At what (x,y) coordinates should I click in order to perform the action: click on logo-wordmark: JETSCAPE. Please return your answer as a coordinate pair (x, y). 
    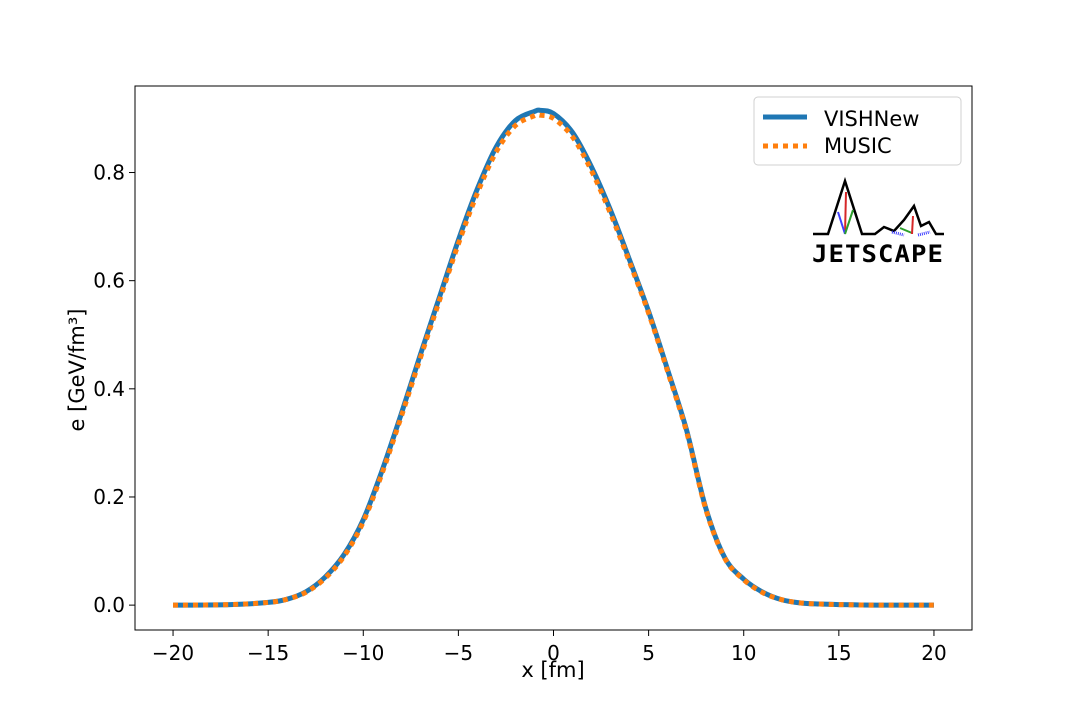
    Looking at the image, I should click on (878, 254).